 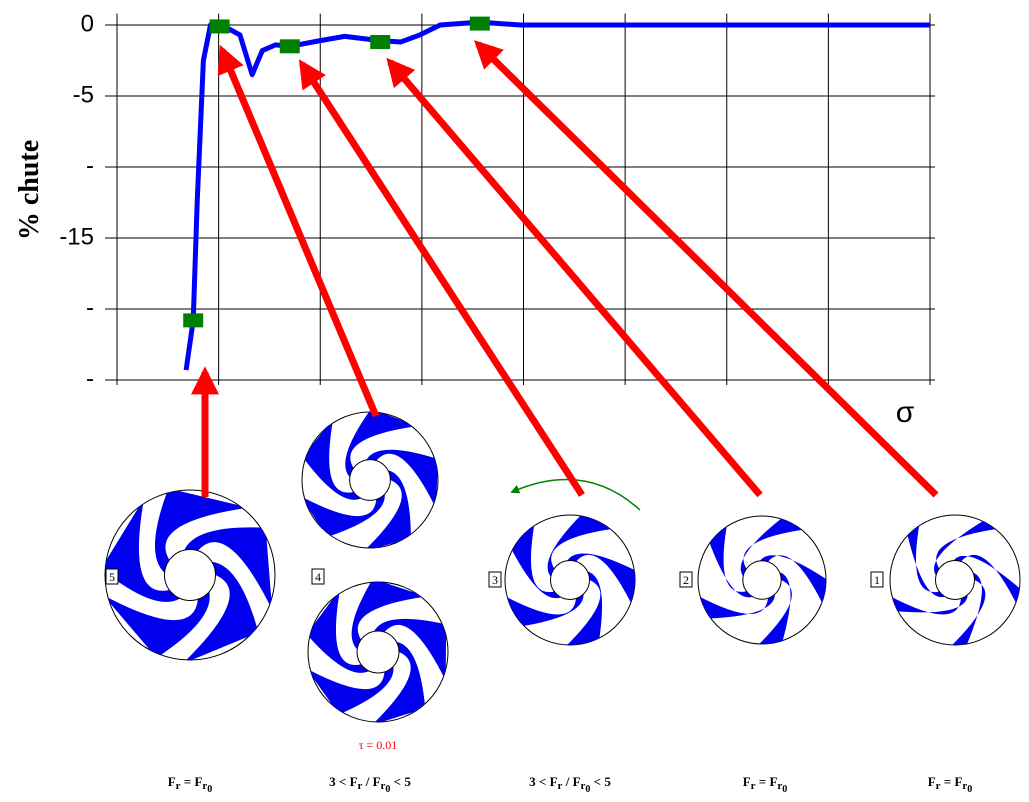 What do you see at coordinates (905, 412) in the screenshot?
I see `x-axis-label: σ` at bounding box center [905, 412].